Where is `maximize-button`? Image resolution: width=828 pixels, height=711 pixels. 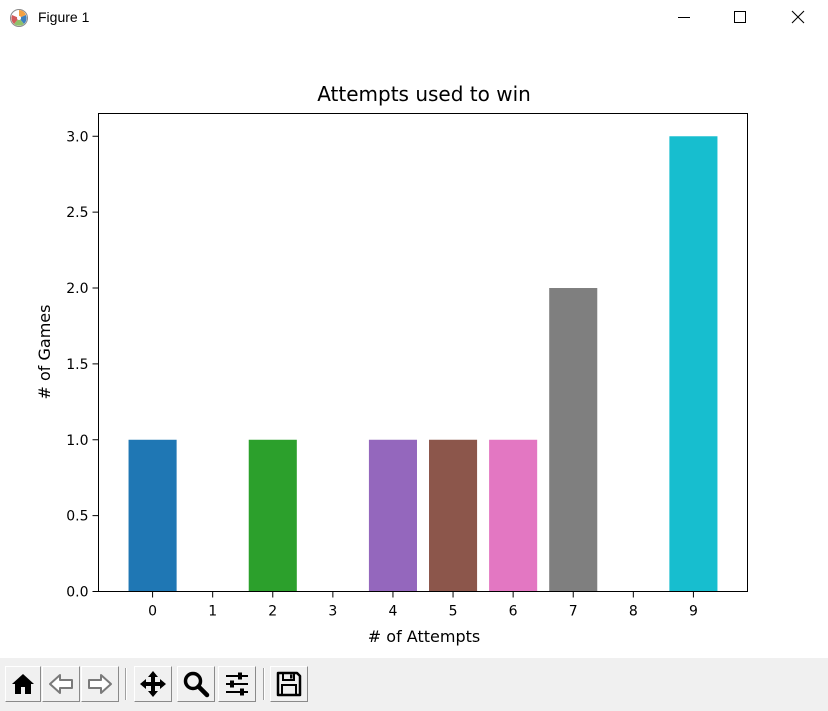 maximize-button is located at coordinates (740, 17).